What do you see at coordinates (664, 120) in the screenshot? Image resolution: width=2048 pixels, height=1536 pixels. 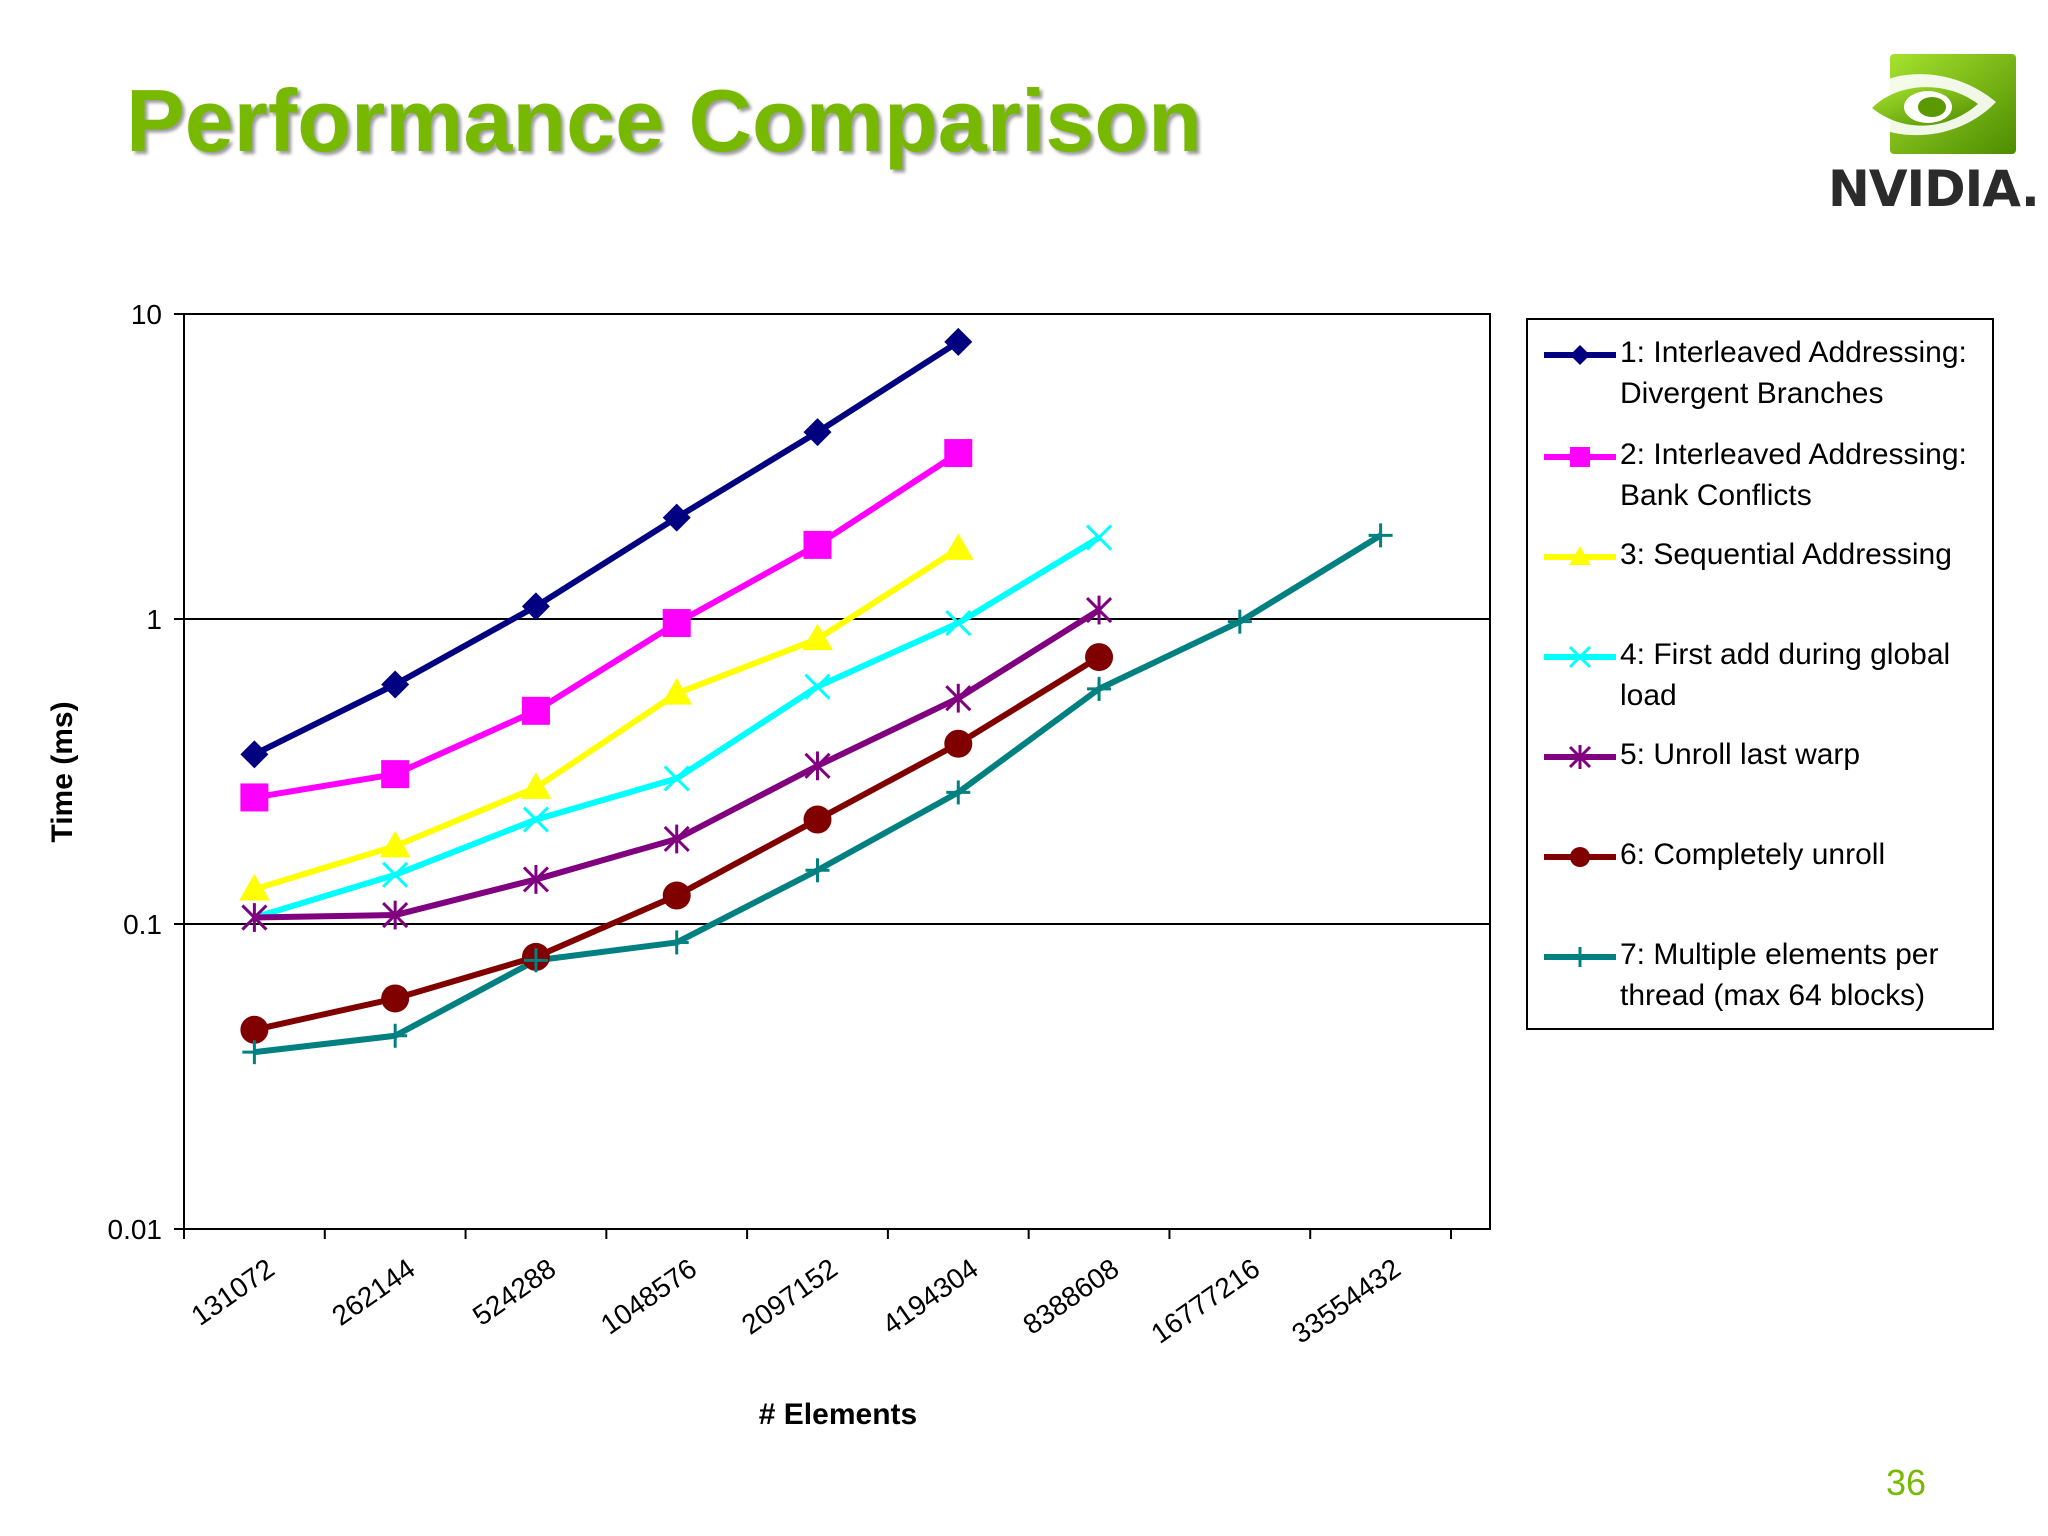 I see `slide-title: Performance Comparison` at bounding box center [664, 120].